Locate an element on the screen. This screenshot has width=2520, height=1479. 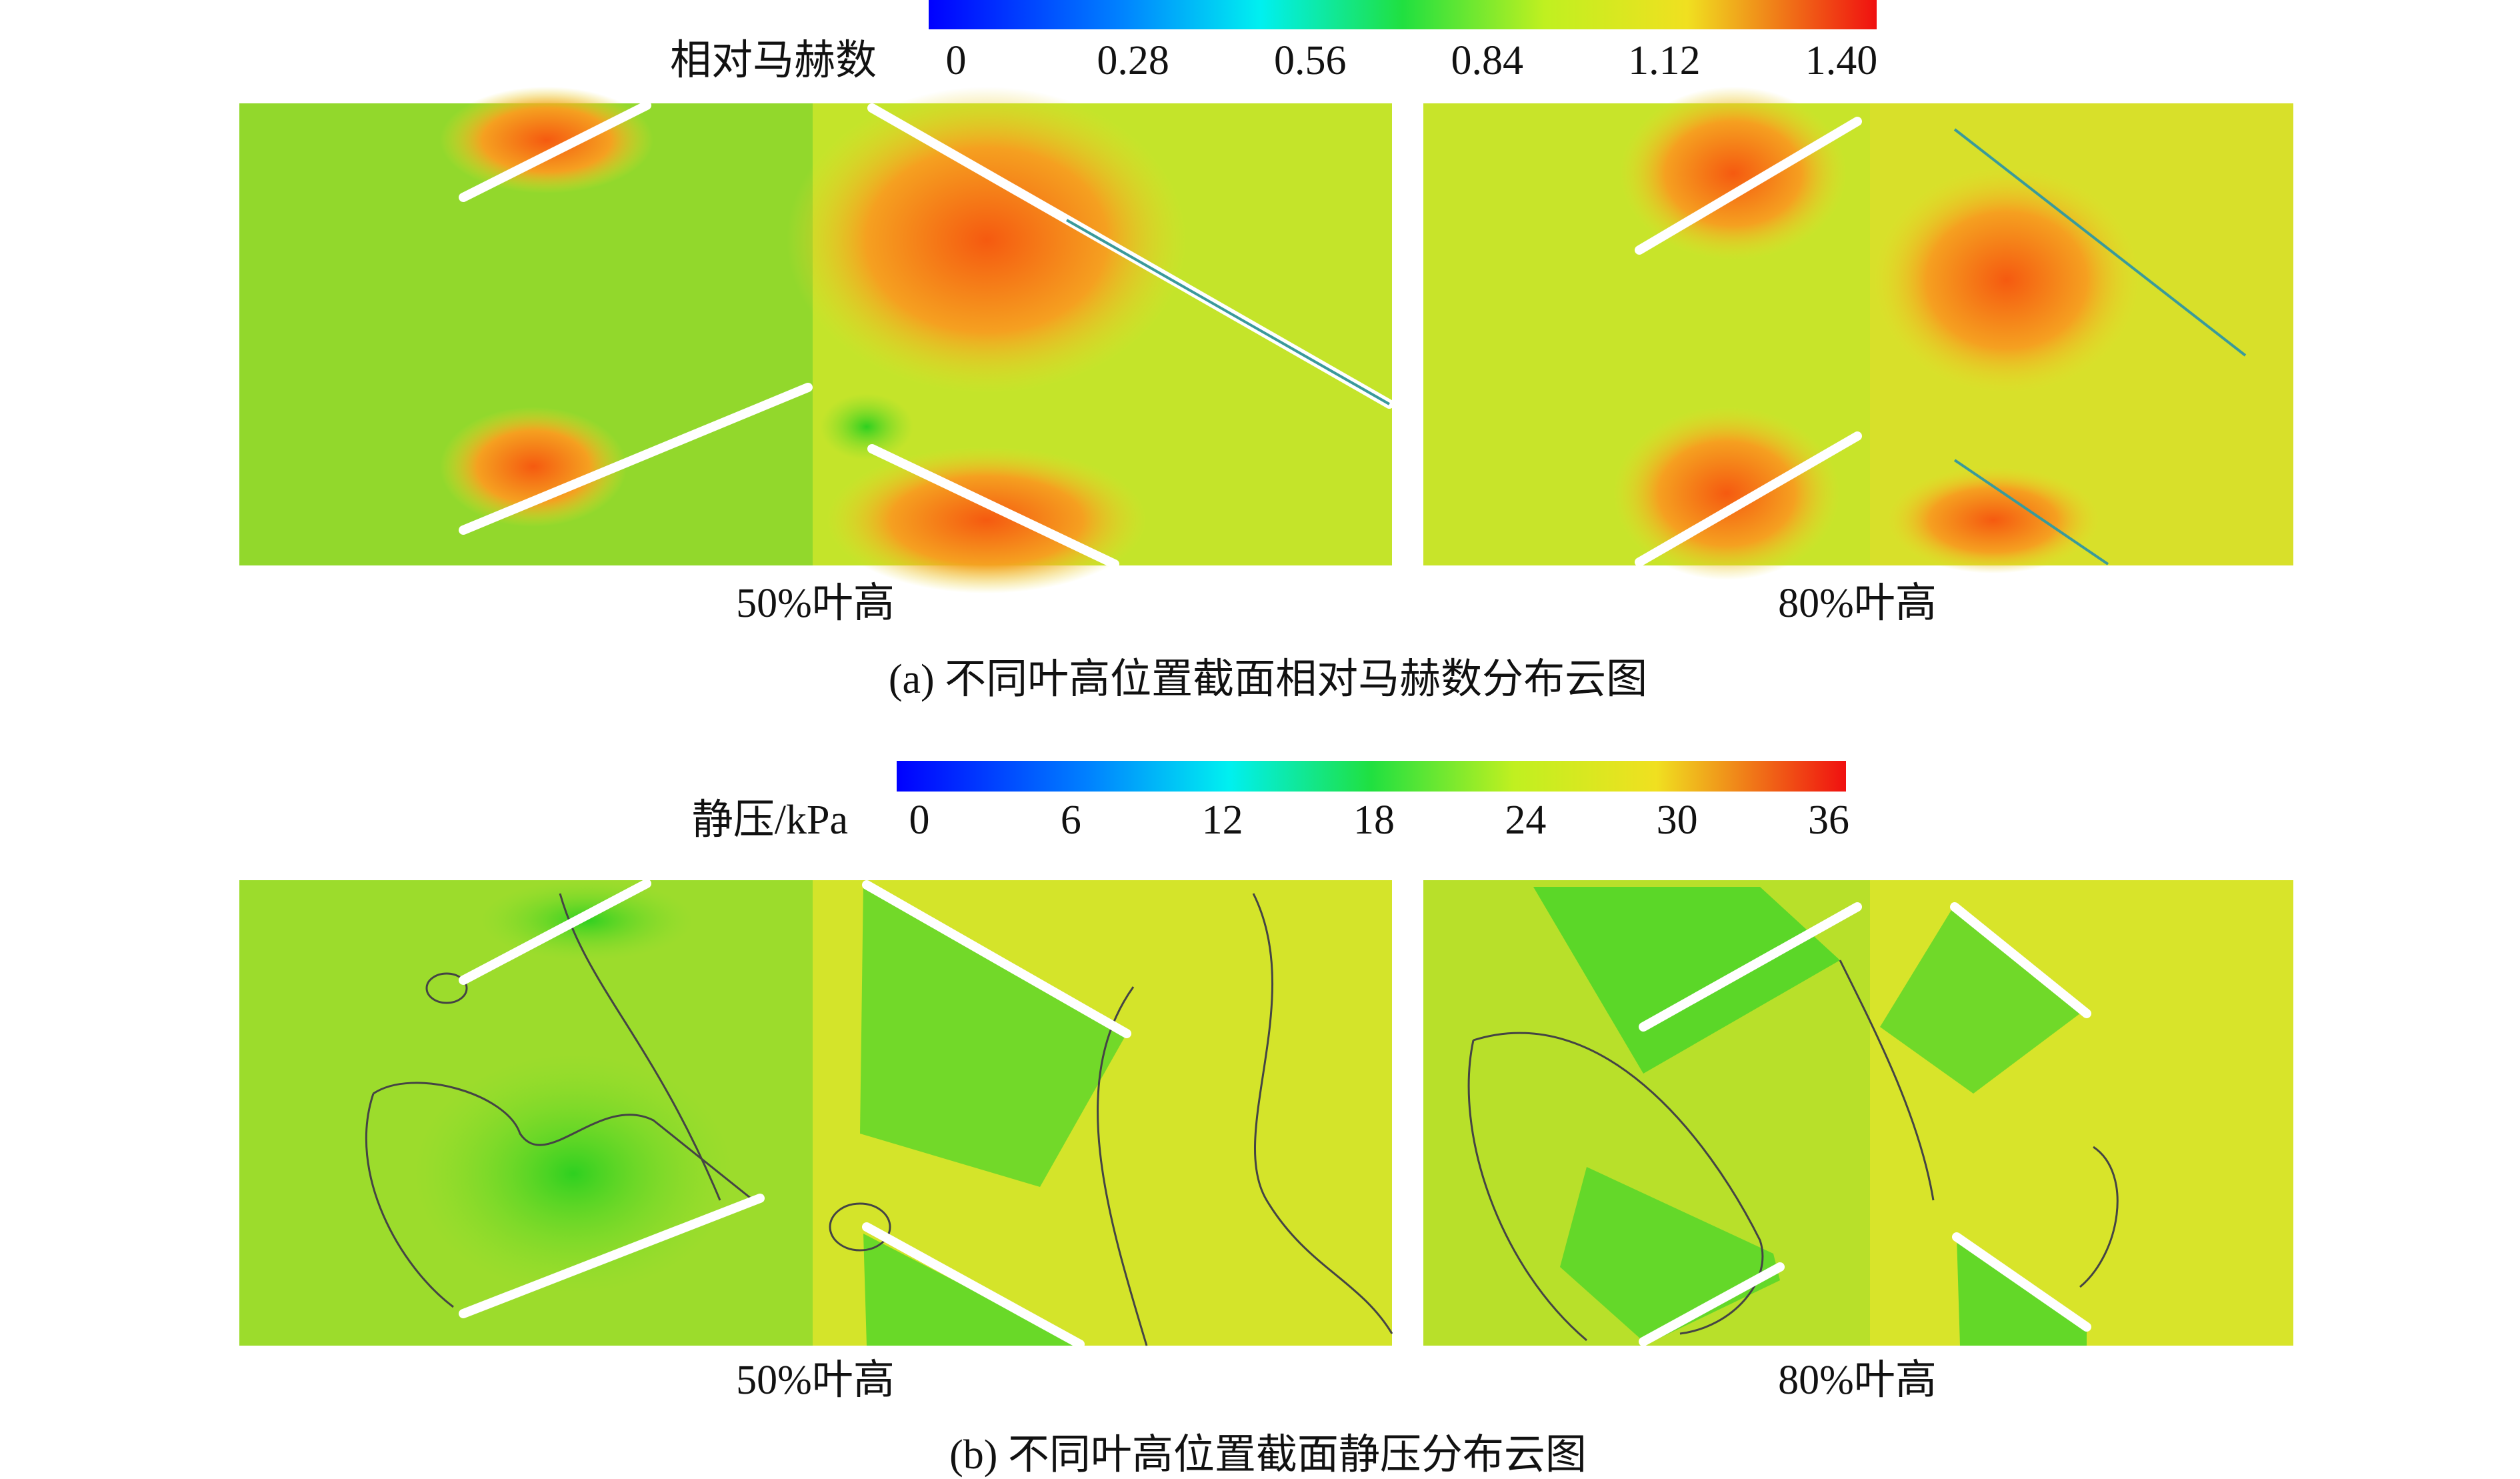
colorbar-tick-label: 0.56 is located at coordinates (1310, 60).